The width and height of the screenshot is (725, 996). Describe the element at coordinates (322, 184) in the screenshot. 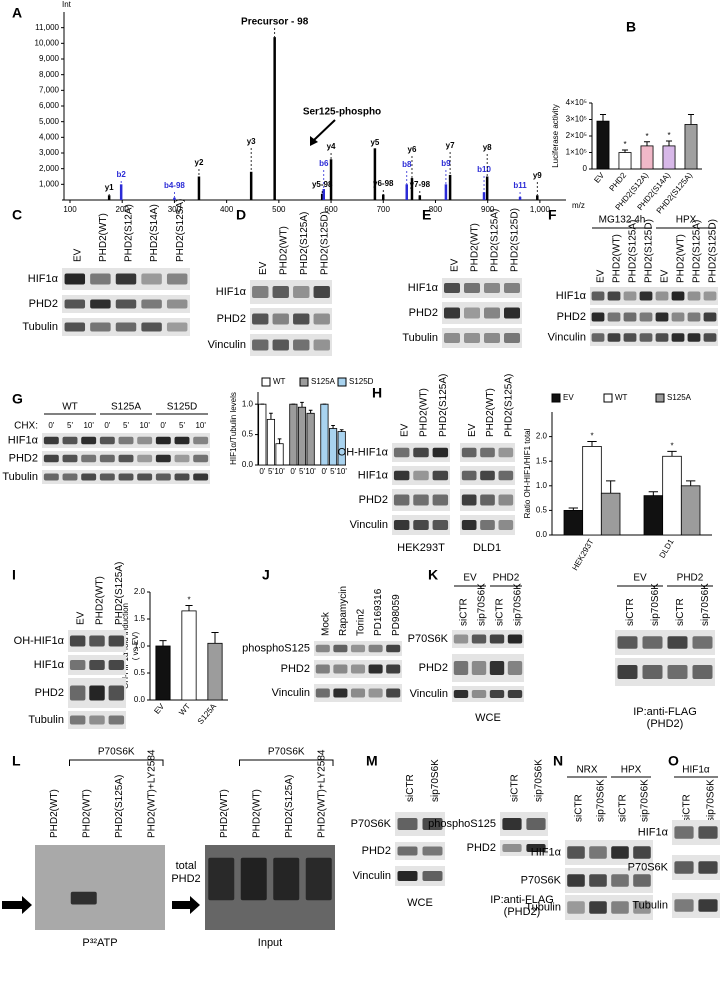

I see `peak-label: y5-98` at that location.